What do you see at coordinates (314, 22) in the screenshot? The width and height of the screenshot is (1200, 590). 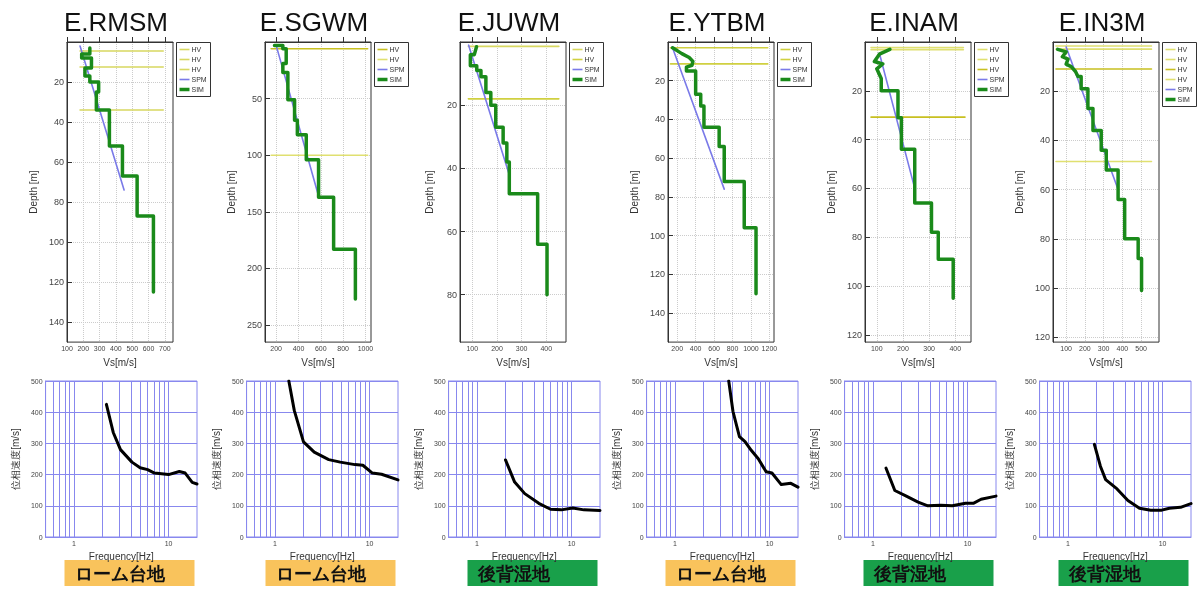 I see `chart-title: E.SGWM` at bounding box center [314, 22].